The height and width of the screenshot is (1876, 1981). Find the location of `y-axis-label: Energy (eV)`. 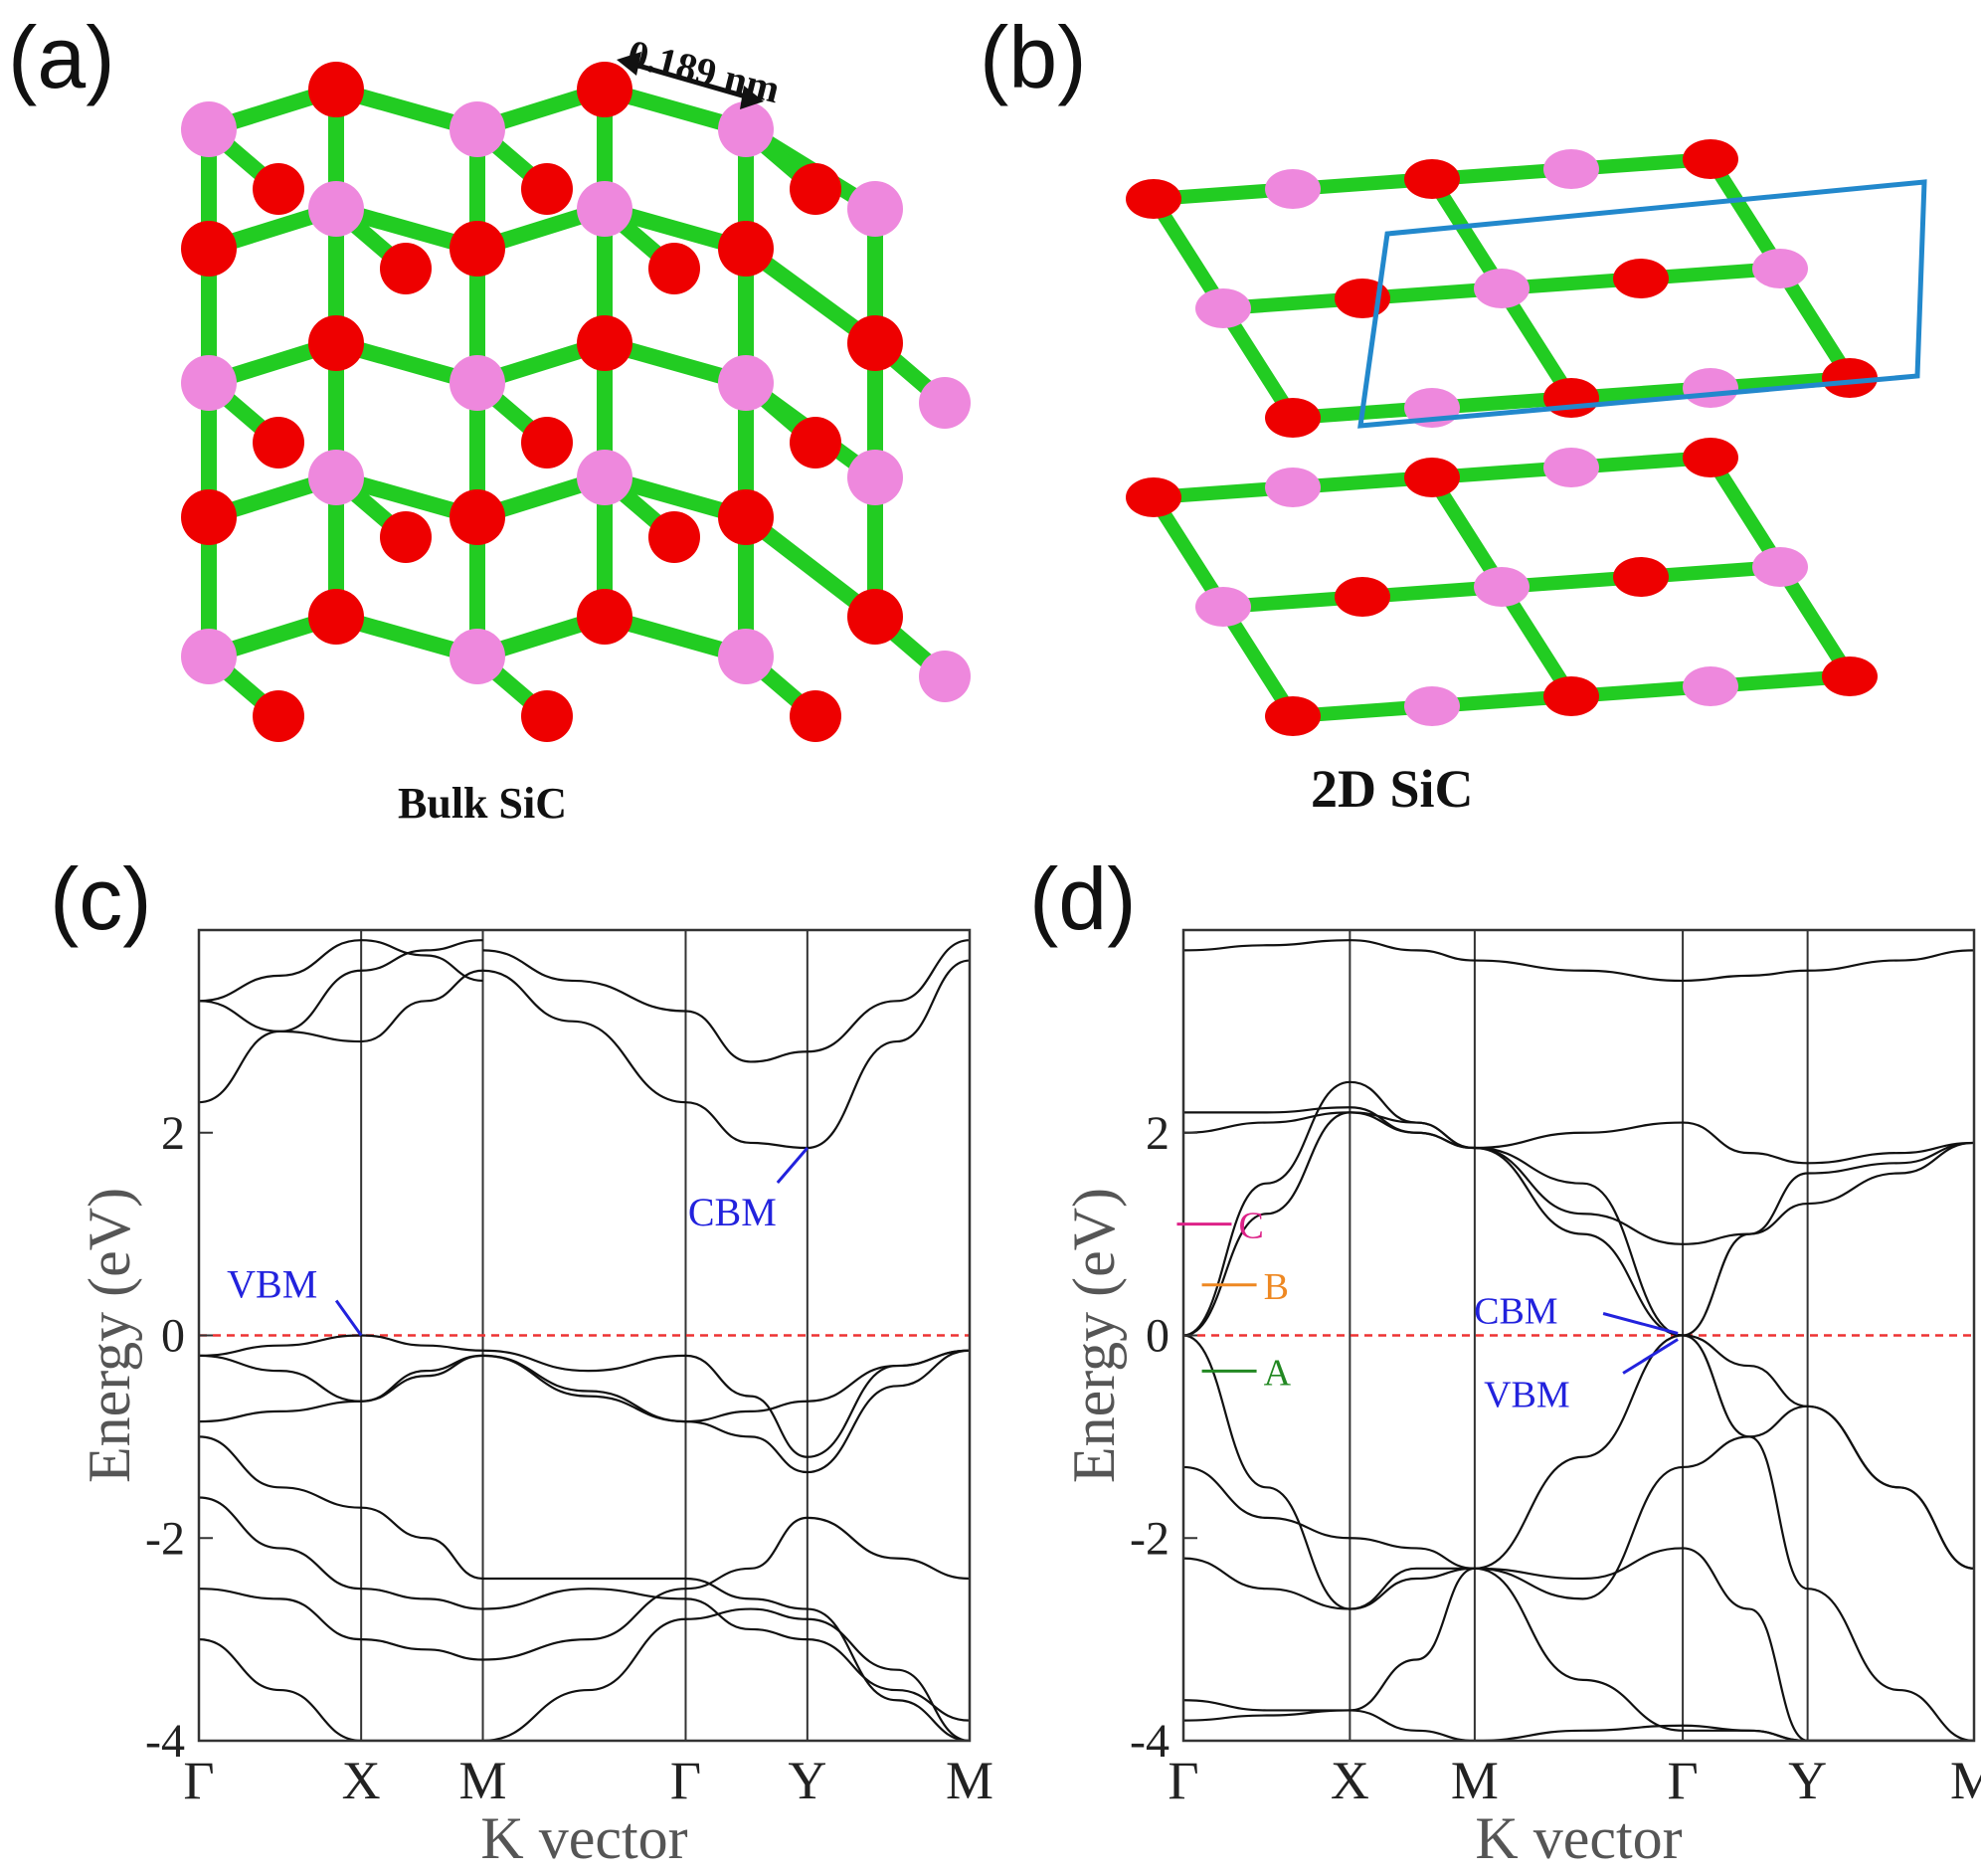

y-axis-label: Energy (eV) is located at coordinates (1094, 1335).